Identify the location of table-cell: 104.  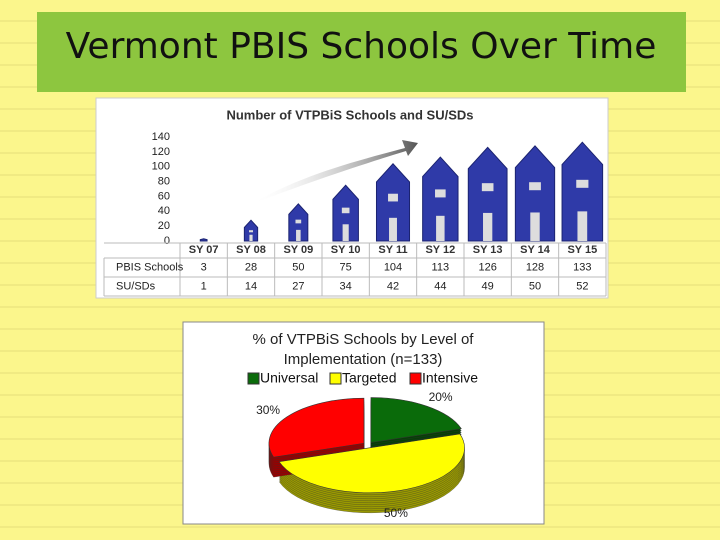
(393, 267).